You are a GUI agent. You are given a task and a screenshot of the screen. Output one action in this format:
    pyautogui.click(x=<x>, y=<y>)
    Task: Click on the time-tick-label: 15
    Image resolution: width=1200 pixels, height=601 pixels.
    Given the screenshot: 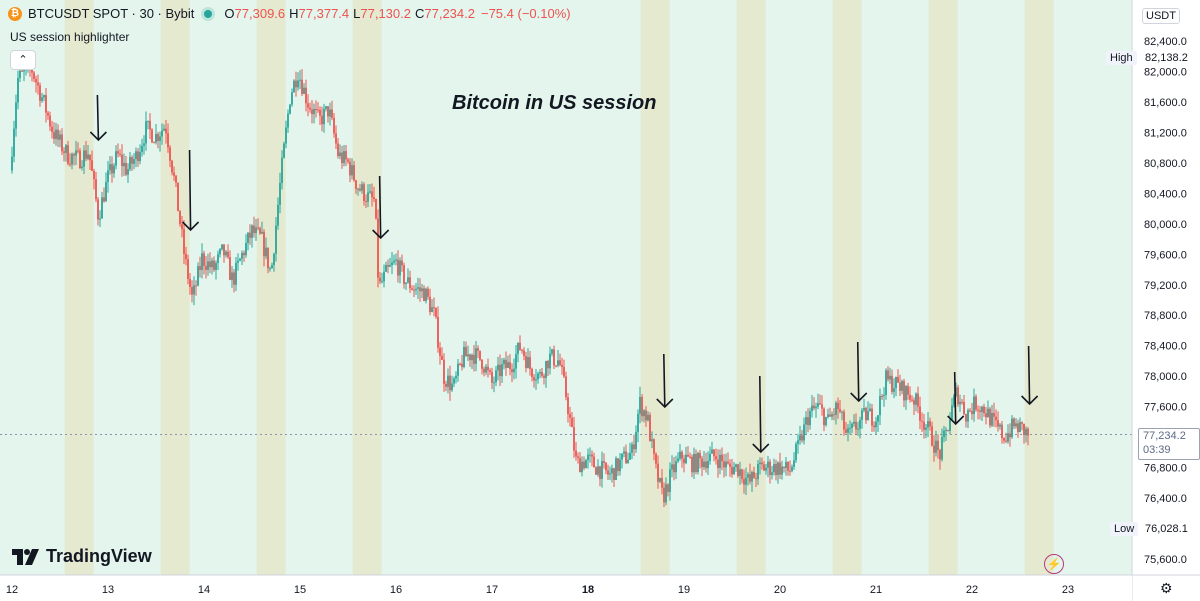 What is the action you would take?
    pyautogui.click(x=300, y=590)
    